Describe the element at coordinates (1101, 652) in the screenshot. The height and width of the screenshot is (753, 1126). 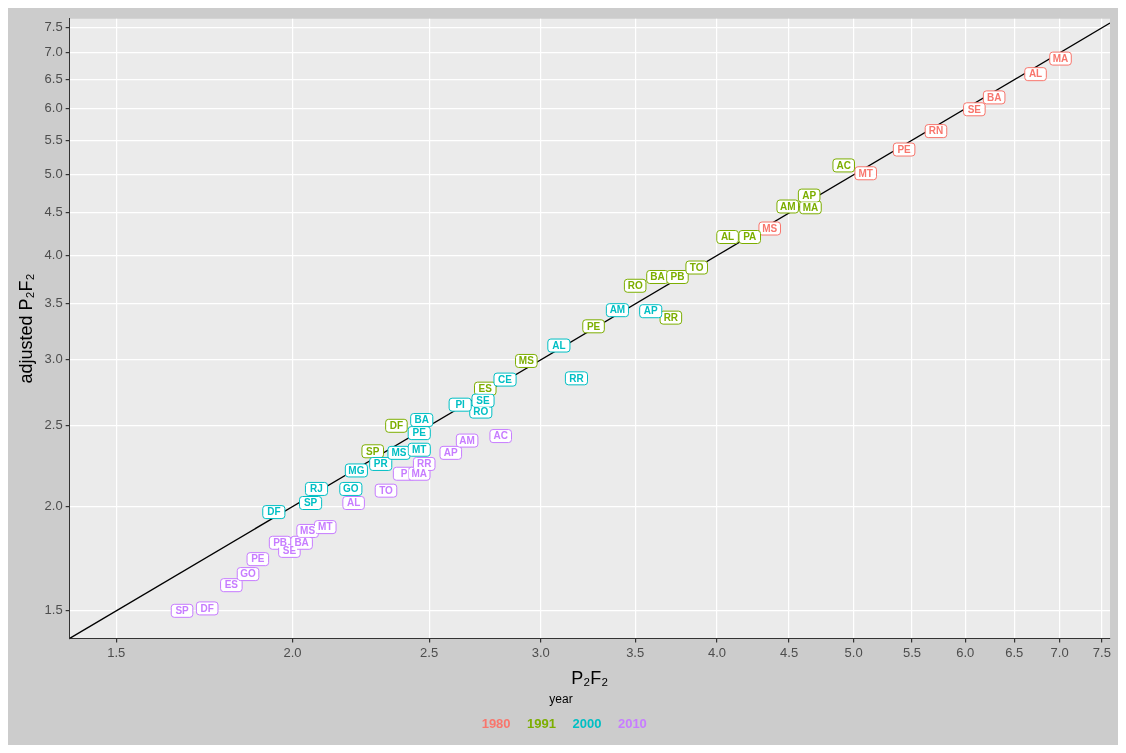
I see `x-tick-label: 7.5` at that location.